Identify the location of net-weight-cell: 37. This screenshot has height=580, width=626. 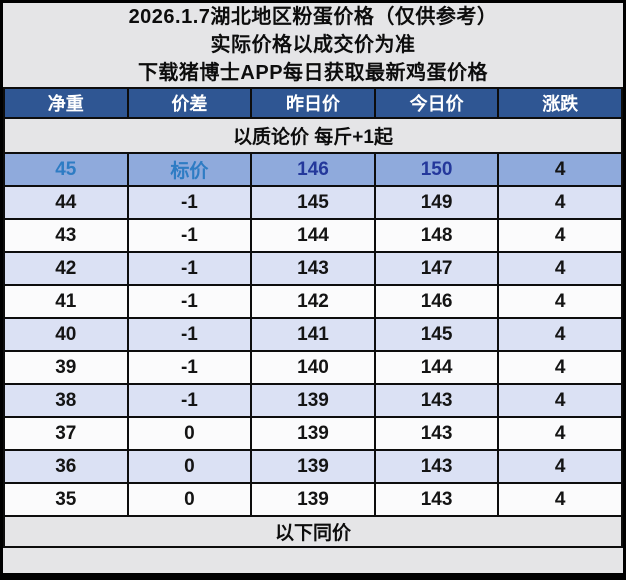
(66, 433).